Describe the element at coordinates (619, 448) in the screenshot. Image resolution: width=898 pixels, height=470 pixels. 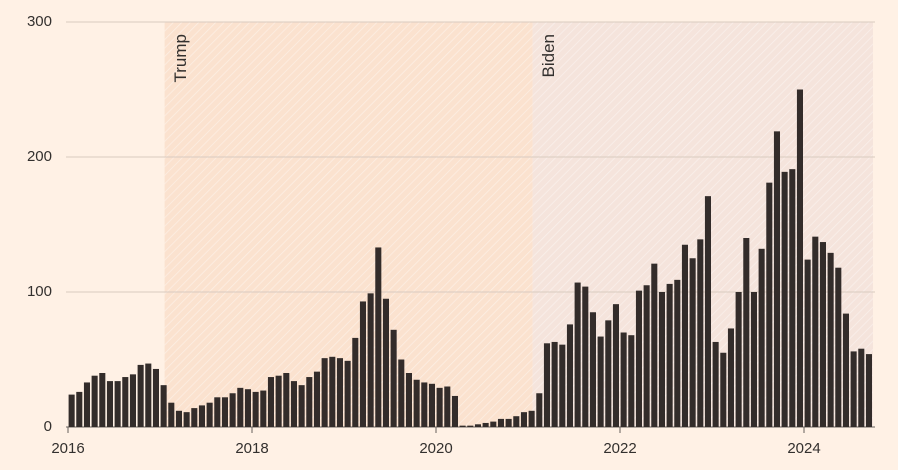
I see `x-tick-label: 2022` at that location.